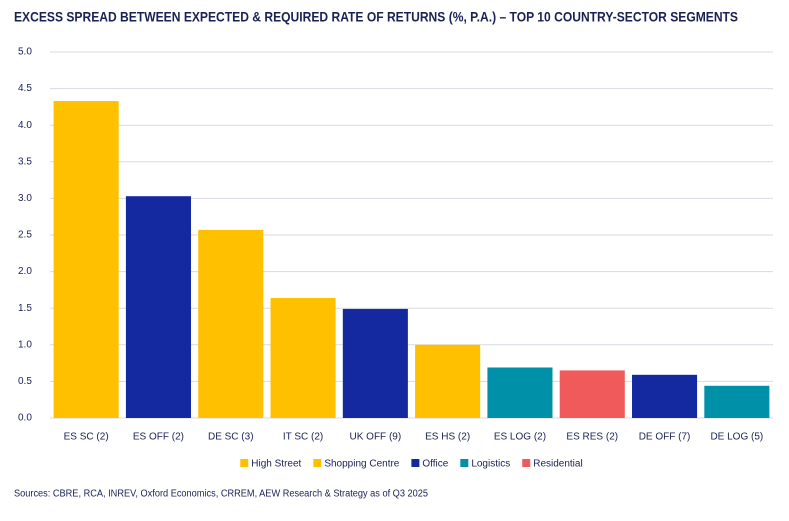 This screenshot has width=789, height=521. I want to click on x-tick-label: DE OFF (7), so click(665, 437).